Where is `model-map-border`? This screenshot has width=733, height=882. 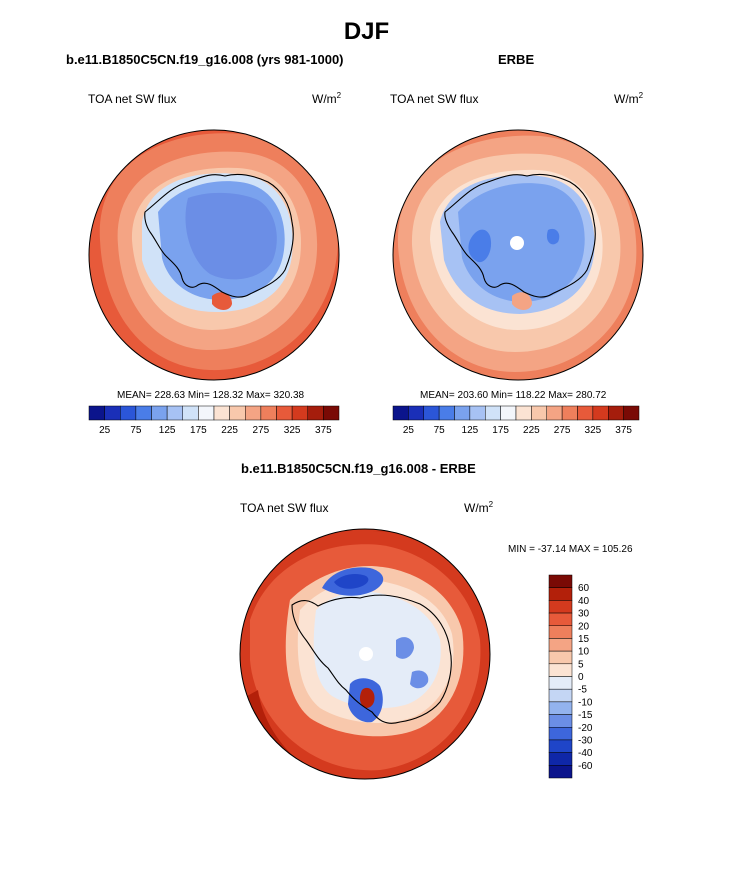 model-map-border is located at coordinates (214, 255).